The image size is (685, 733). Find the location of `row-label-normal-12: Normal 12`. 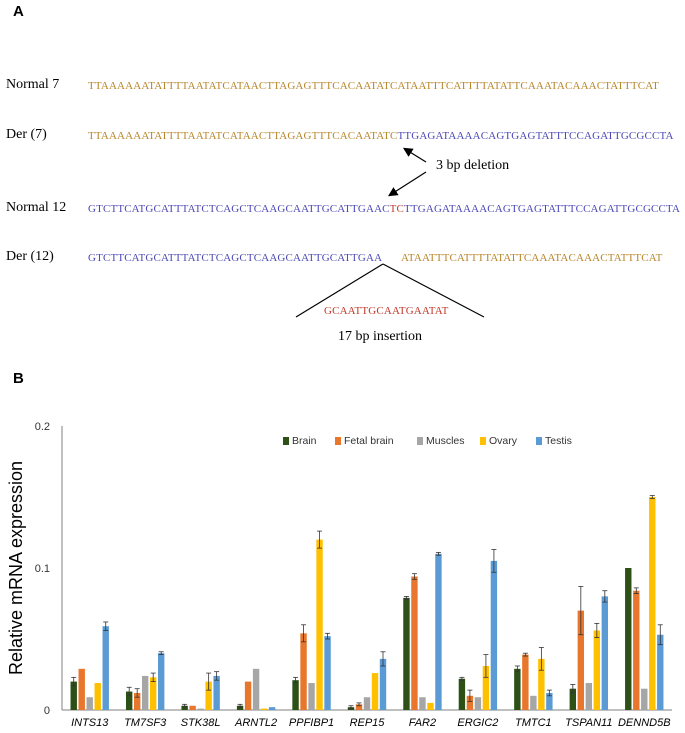

row-label-normal-12: Normal 12 is located at coordinates (36, 207).